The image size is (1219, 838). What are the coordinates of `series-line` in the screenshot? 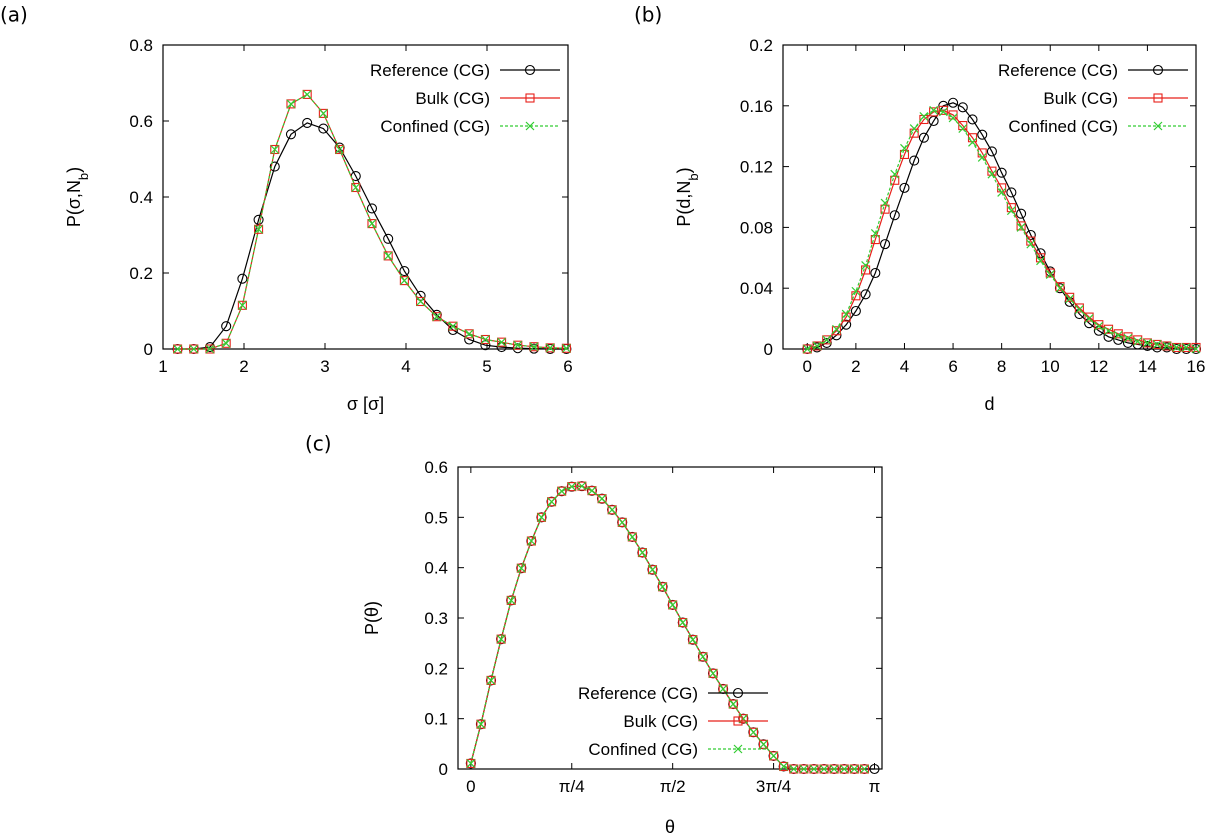 It's located at (667, 627).